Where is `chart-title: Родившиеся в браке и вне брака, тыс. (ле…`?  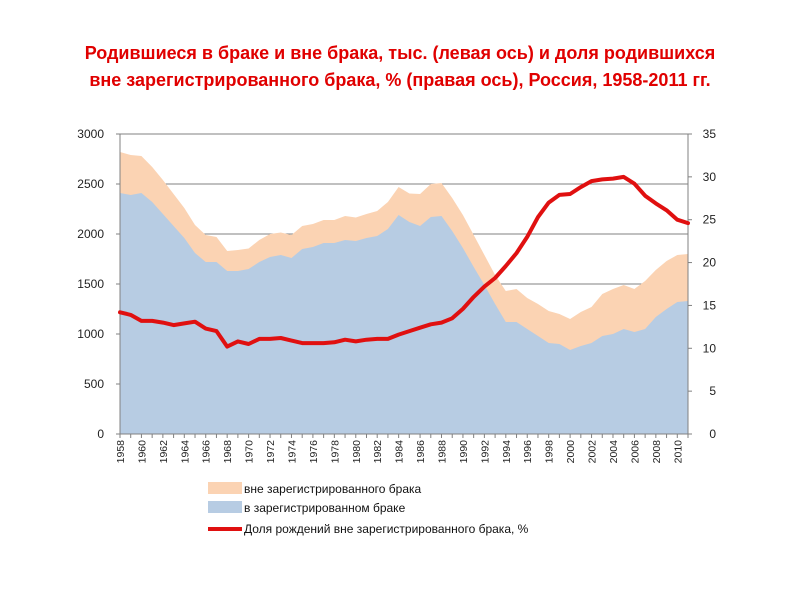 chart-title: Родившиеся в браке и вне брака, тыс. (ле… is located at coordinates (400, 67).